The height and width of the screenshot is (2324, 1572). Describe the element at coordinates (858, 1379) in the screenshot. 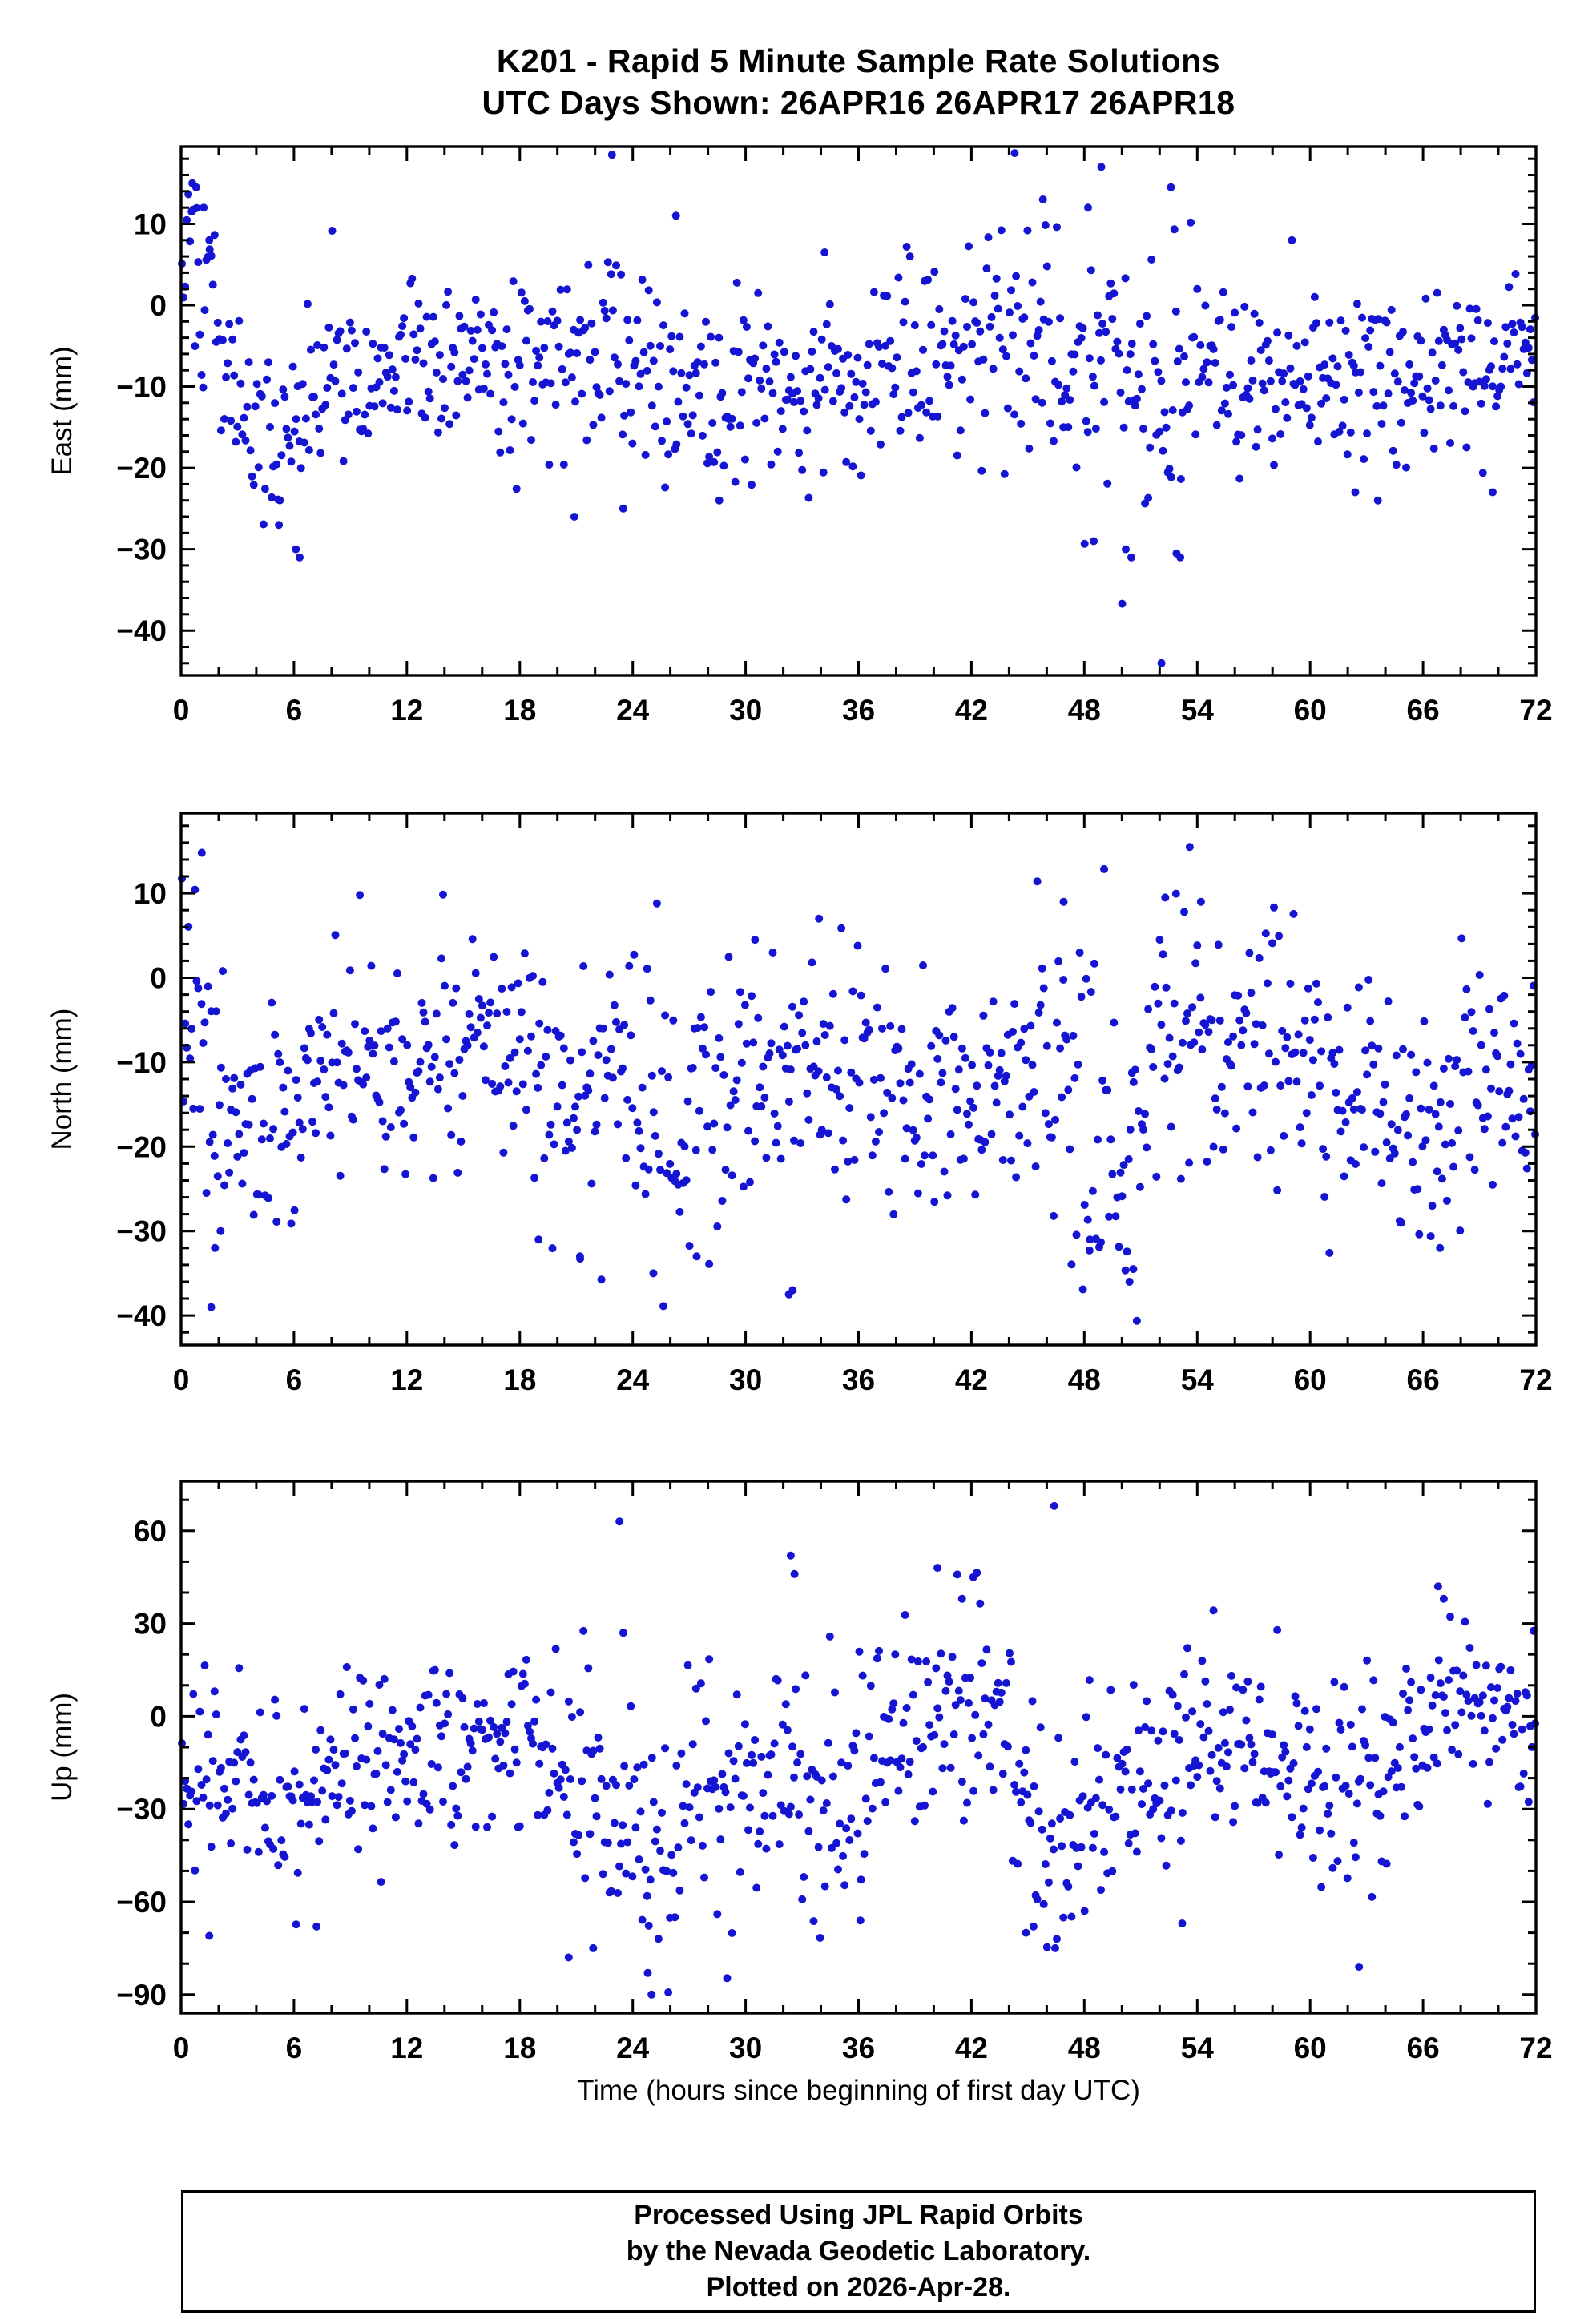

I see `north-x-tick-label: 36` at that location.